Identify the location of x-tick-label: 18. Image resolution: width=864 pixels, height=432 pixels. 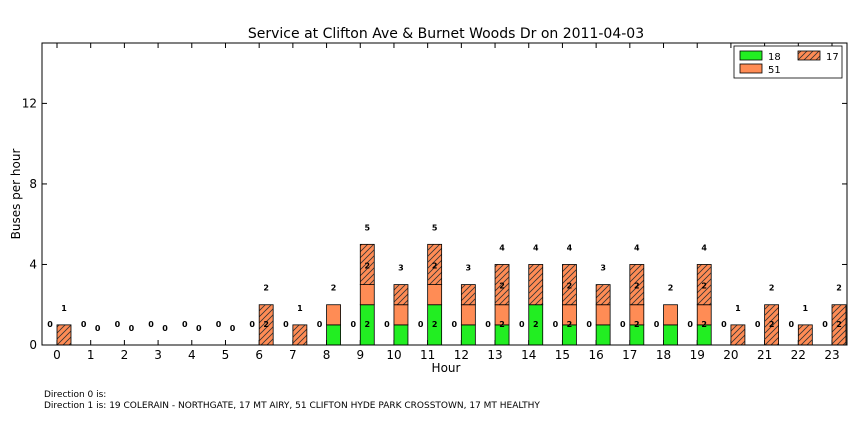
(663, 355).